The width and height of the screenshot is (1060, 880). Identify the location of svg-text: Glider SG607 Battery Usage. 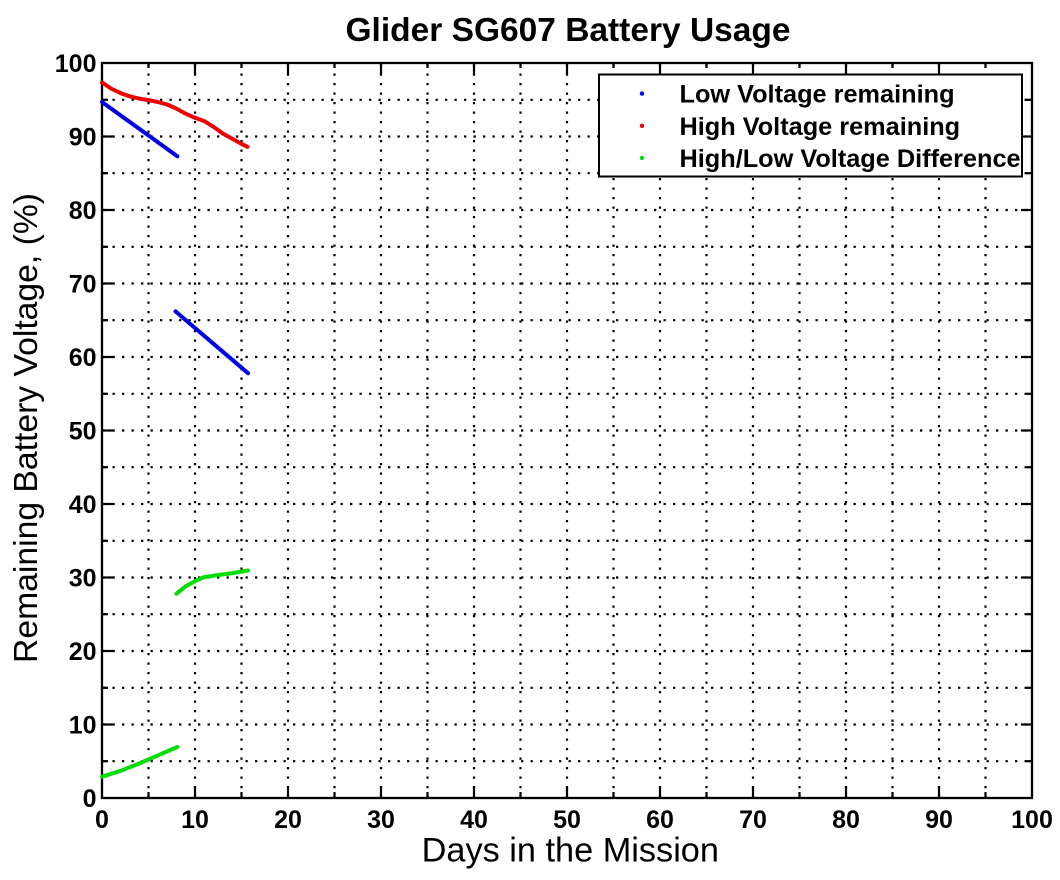
(567, 30).